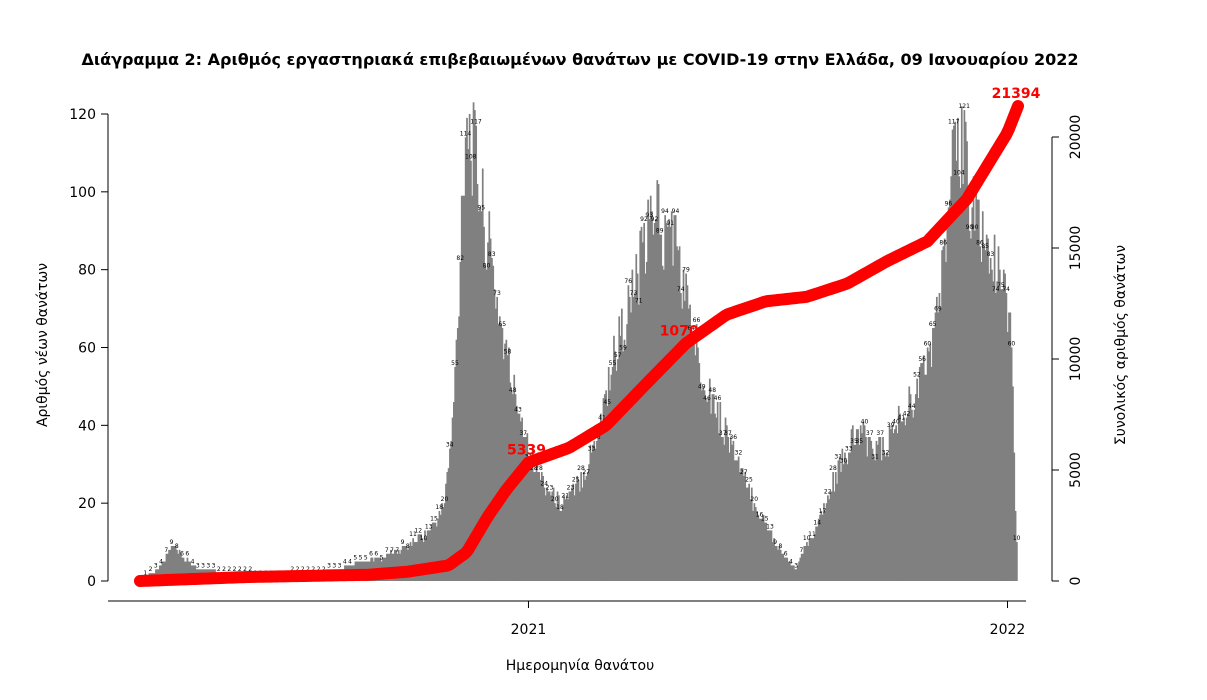 This screenshot has height=700, width=1207. Describe the element at coordinates (193, 561) in the screenshot. I see `bar-value-label: 4` at that location.